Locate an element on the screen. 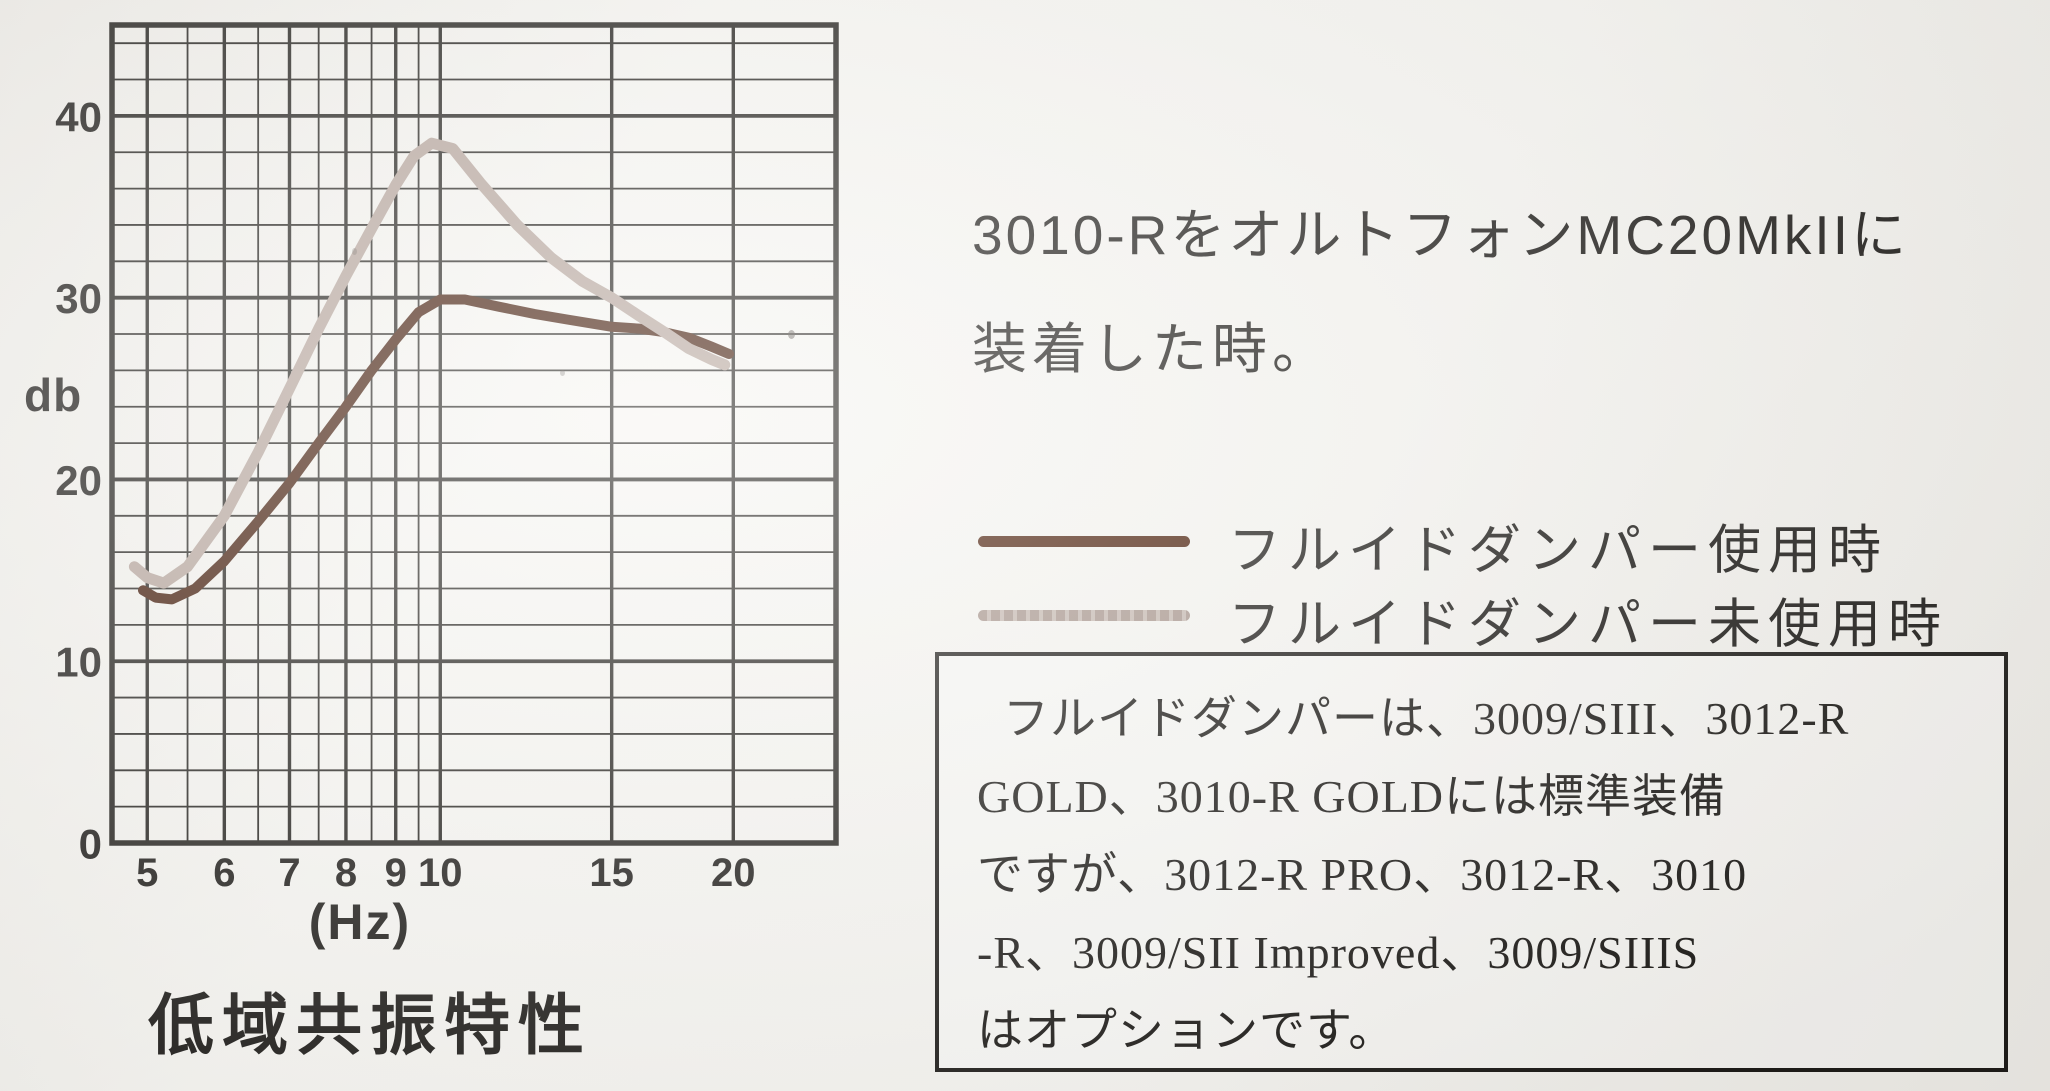  legend-label-damped: フルイドダンパー使用時 is located at coordinates (1558, 550).